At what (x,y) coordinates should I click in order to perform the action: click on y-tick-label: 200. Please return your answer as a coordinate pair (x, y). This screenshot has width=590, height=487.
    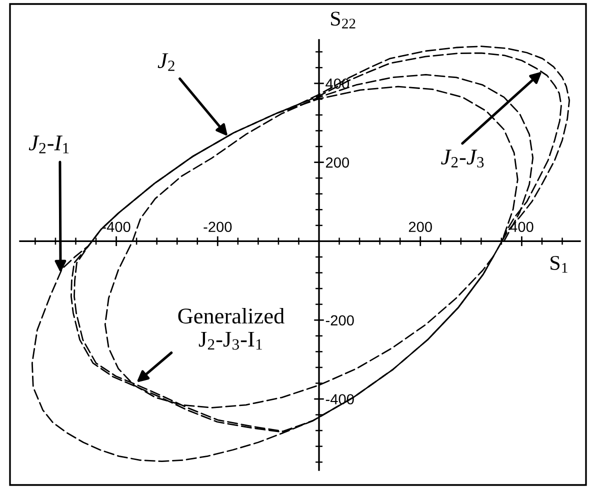
    Looking at the image, I should click on (338, 162).